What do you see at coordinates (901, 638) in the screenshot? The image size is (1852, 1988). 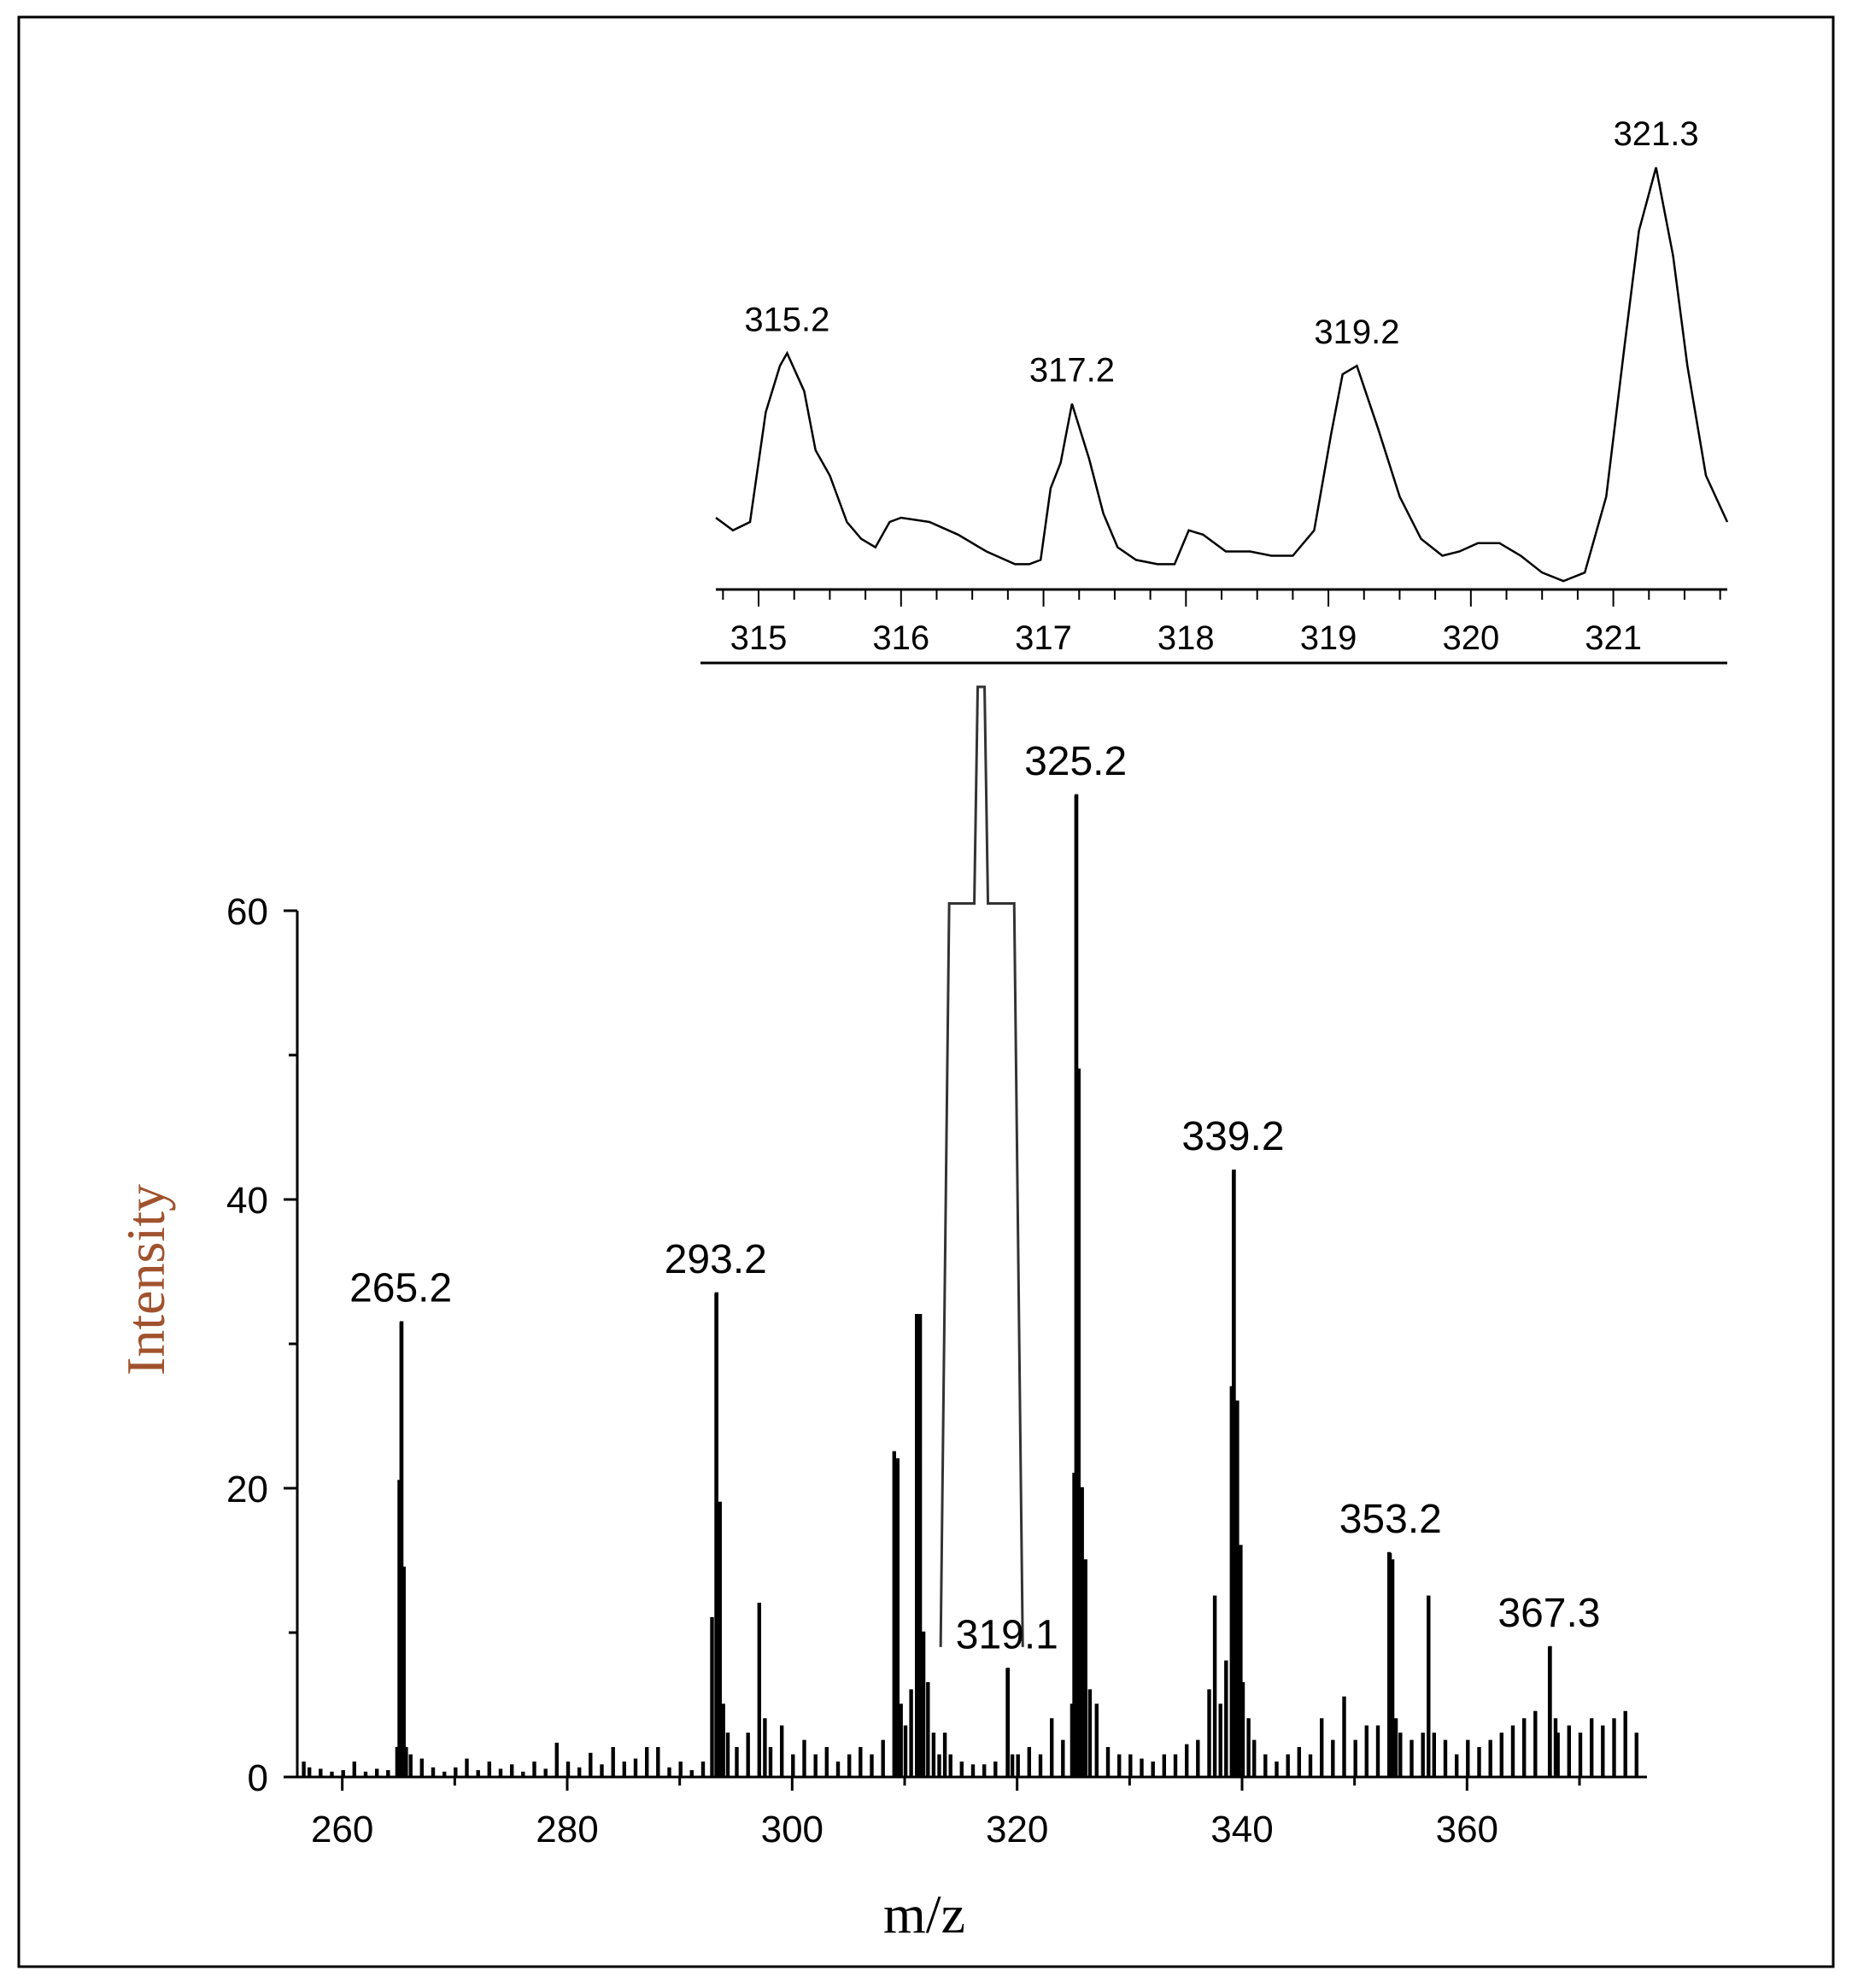 I see `inset-x-tick-label: 316` at bounding box center [901, 638].